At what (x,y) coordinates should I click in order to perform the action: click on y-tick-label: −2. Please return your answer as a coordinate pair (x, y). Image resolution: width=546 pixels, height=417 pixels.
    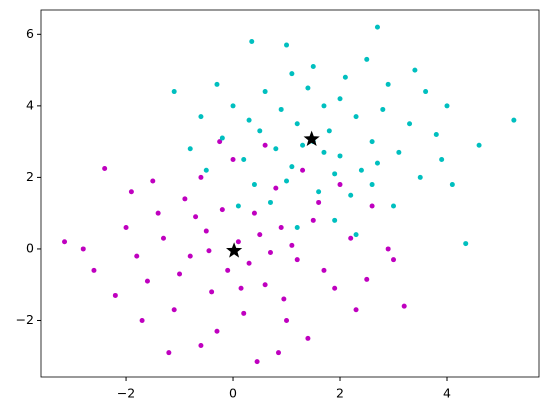
    Looking at the image, I should click on (25, 319).